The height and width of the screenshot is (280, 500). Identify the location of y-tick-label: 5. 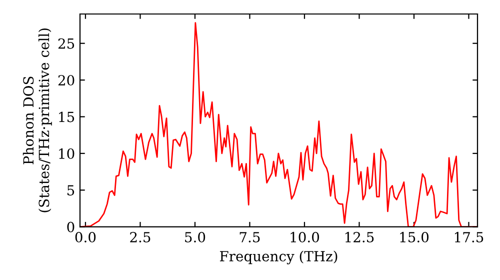
(70, 190).